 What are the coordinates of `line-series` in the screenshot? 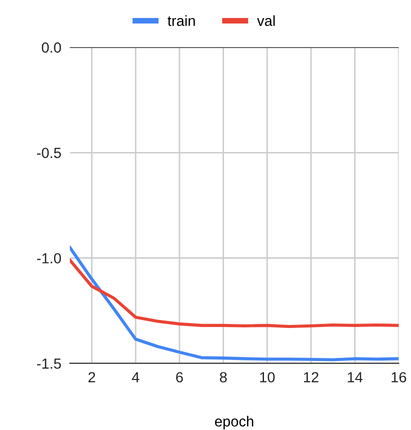 It's located at (234, 293).